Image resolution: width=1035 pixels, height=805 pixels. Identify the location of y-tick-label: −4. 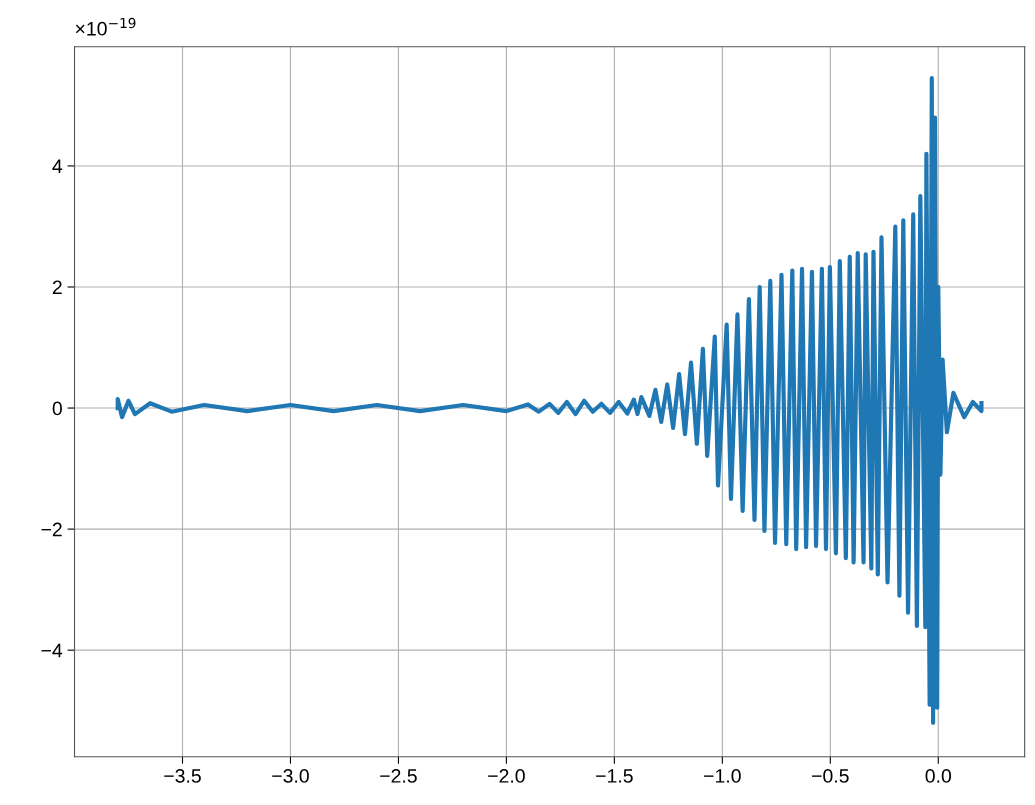
(52, 650).